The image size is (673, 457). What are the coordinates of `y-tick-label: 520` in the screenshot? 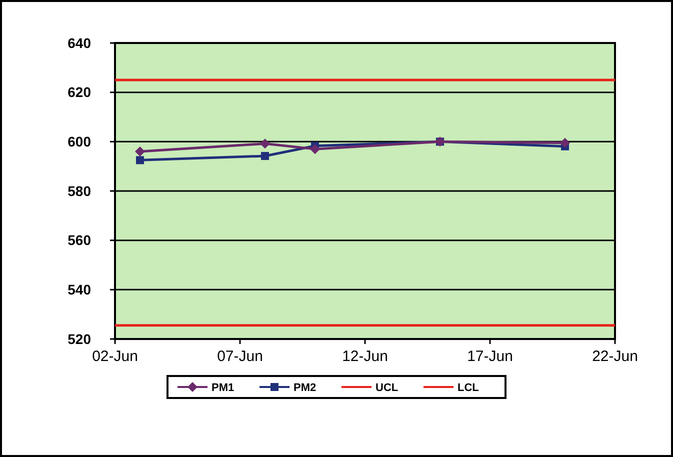 It's located at (80, 338).